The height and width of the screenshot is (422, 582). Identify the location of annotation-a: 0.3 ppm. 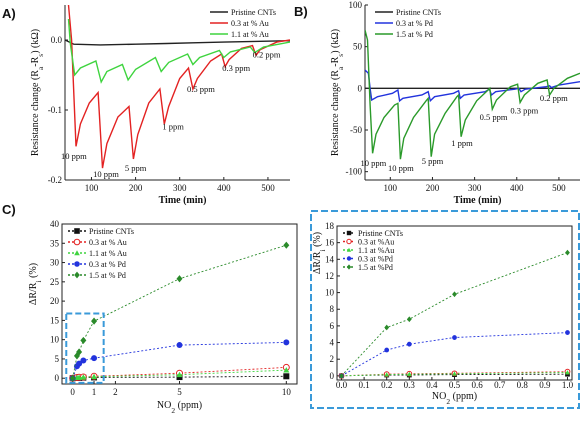
(236, 68).